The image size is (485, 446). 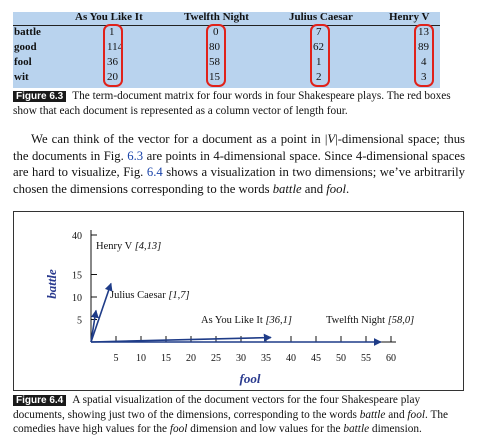 I want to click on table-cell: 89, so click(x=423, y=47).